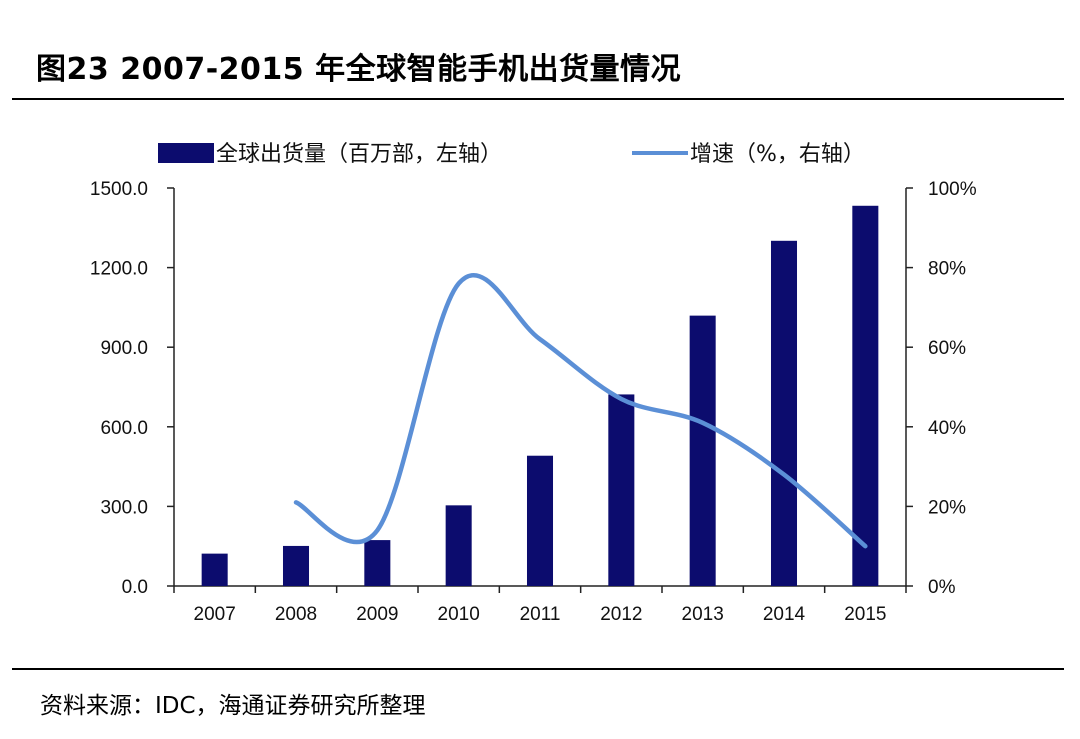 The height and width of the screenshot is (739, 1080). Describe the element at coordinates (538, 99) in the screenshot. I see `title-divider` at that location.